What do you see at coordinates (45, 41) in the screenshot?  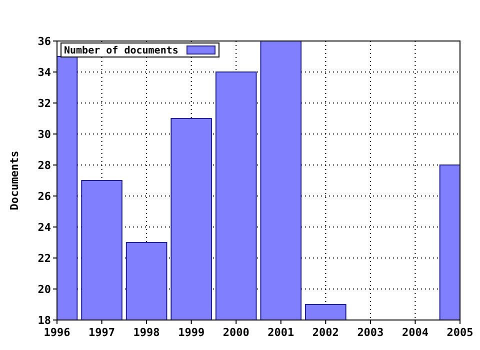 I see `y-tick-label: 36` at bounding box center [45, 41].